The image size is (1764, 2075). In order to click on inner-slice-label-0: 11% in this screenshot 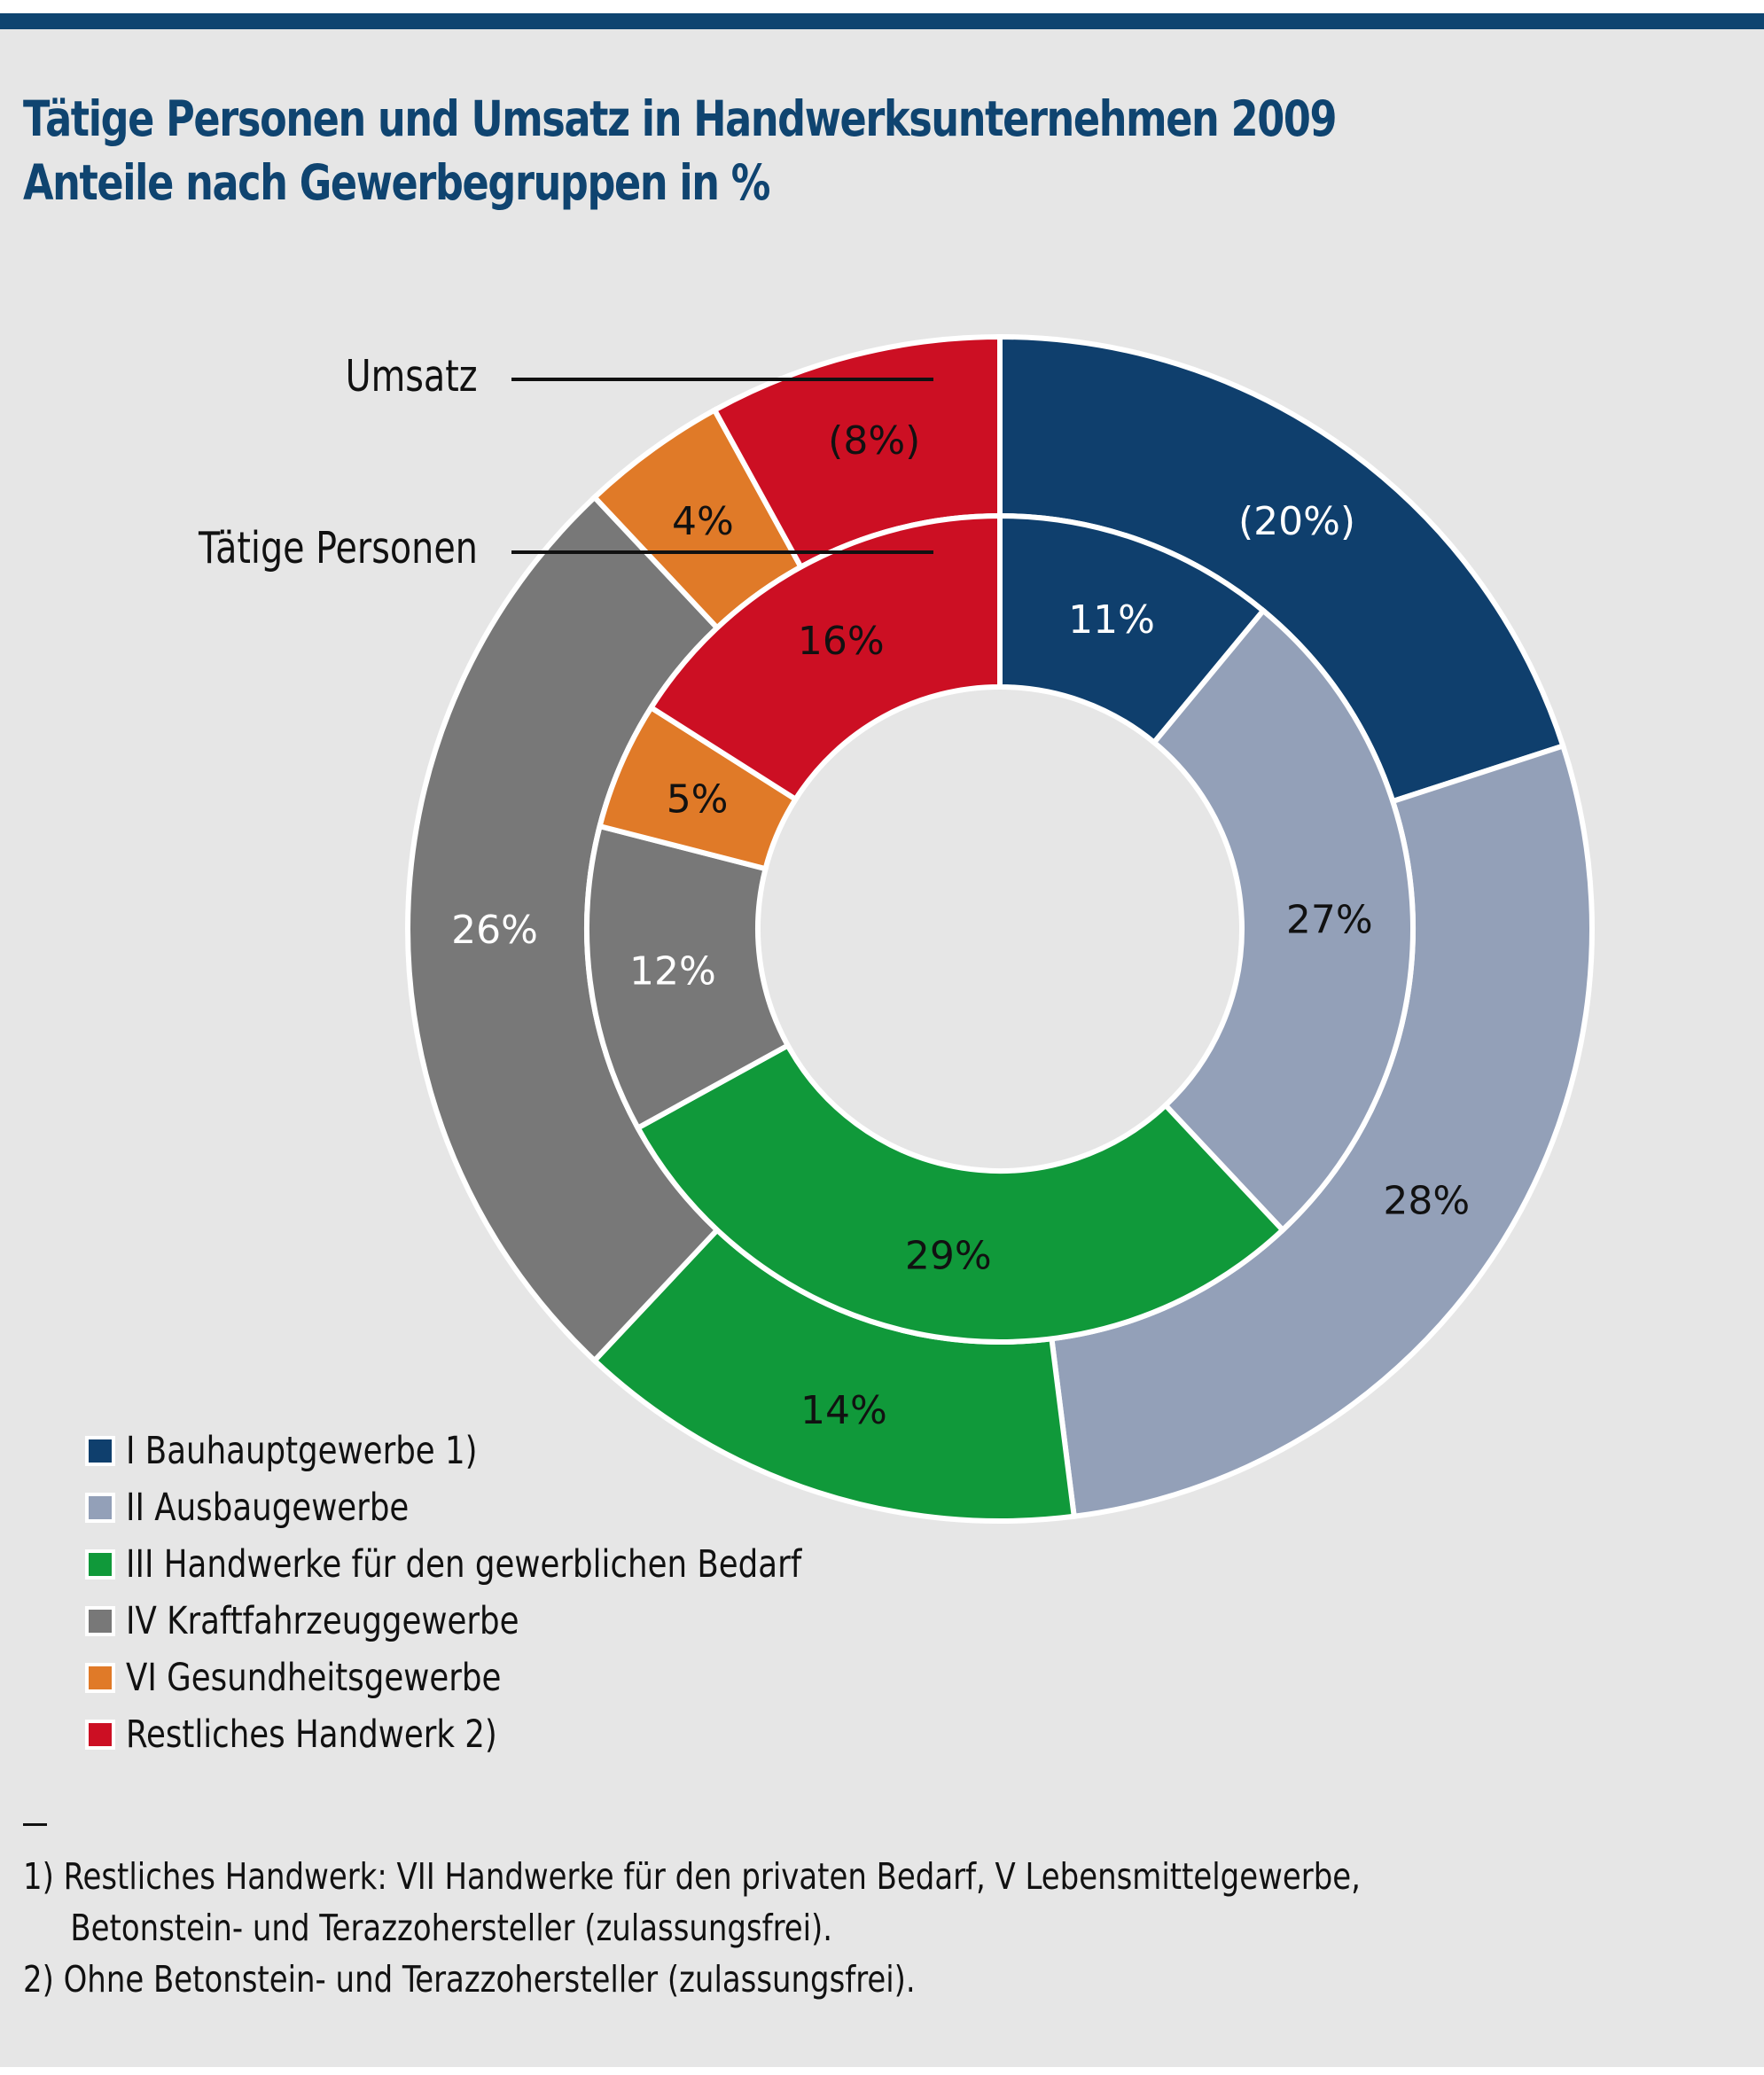, I will do `click(1111, 620)`.